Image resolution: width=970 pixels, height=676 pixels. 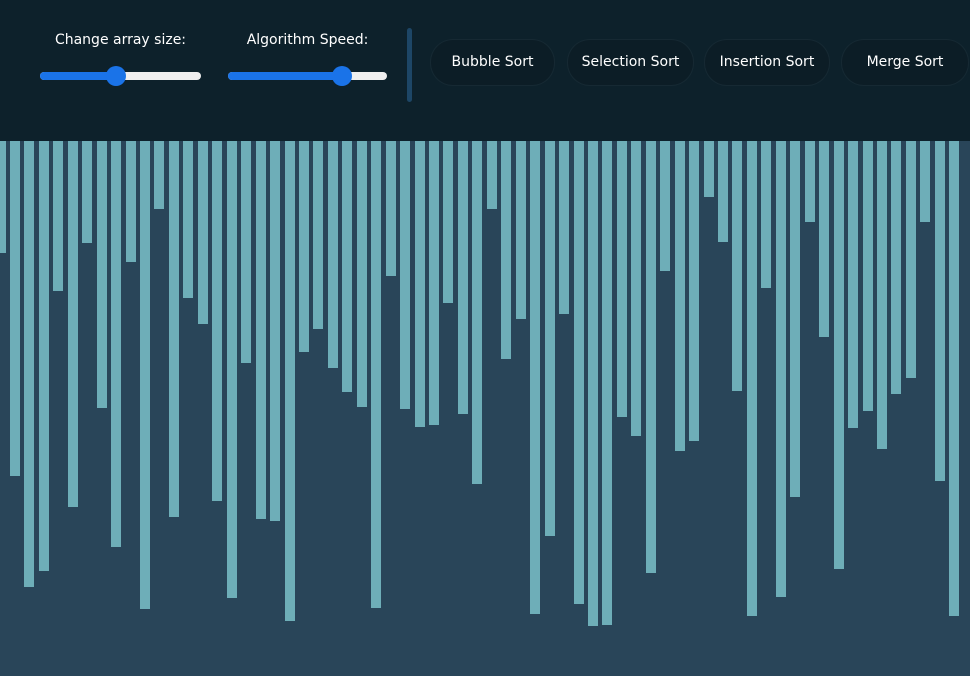 I want to click on array-size-slider-fill, so click(x=78, y=76).